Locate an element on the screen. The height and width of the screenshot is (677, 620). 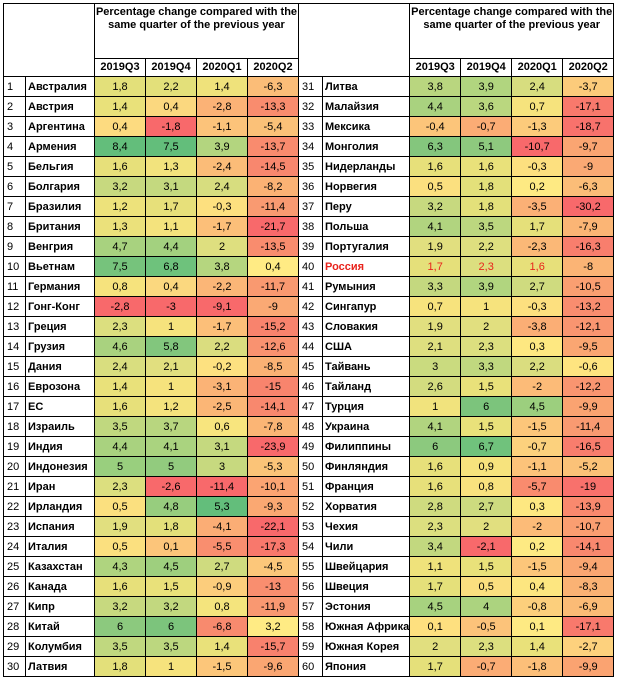
country-name: Филиппины is located at coordinates (366, 446).